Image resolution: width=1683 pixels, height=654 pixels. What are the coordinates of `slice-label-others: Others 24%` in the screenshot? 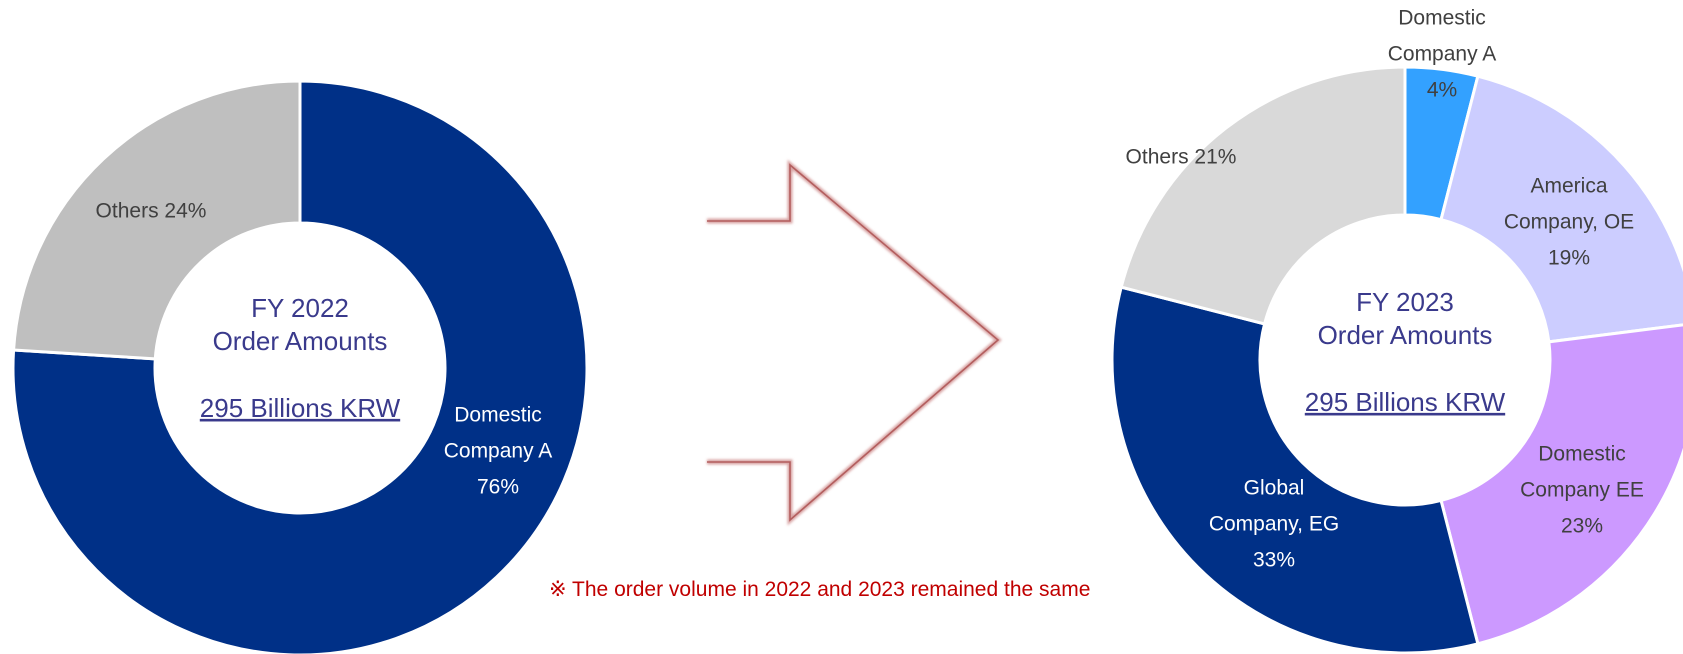 It's located at (151, 211).